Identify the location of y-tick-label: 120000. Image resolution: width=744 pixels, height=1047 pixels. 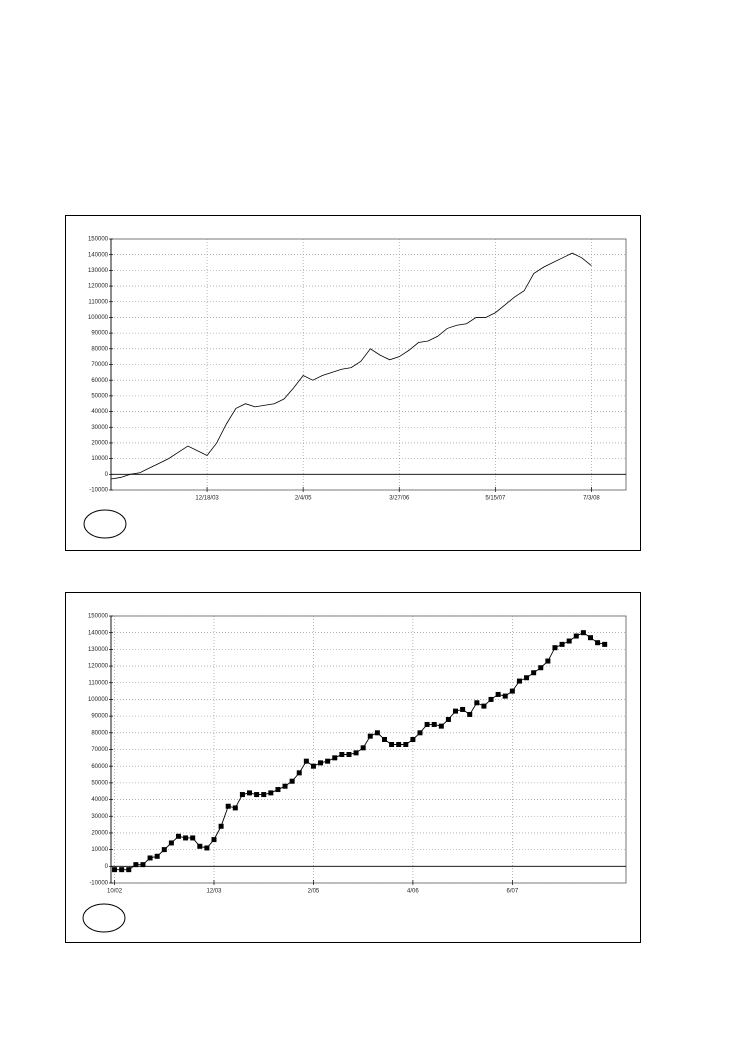
(98, 287).